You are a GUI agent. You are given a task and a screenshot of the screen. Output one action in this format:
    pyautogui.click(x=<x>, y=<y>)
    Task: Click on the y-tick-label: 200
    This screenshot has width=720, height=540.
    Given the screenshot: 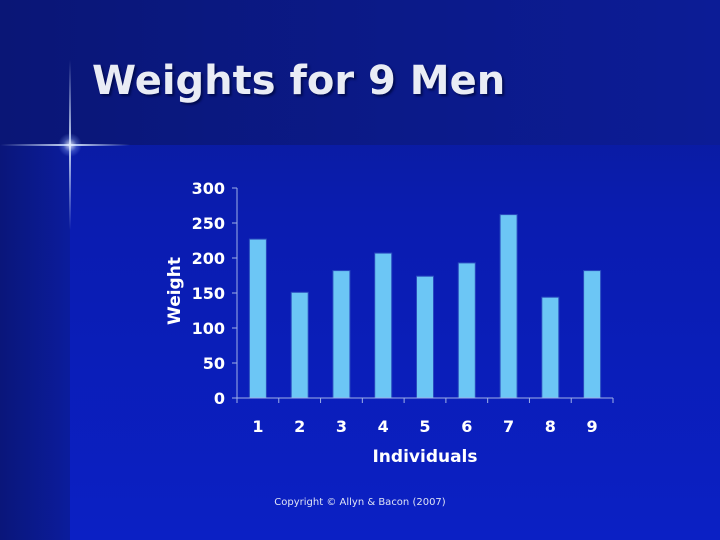 What is the action you would take?
    pyautogui.click(x=208, y=258)
    